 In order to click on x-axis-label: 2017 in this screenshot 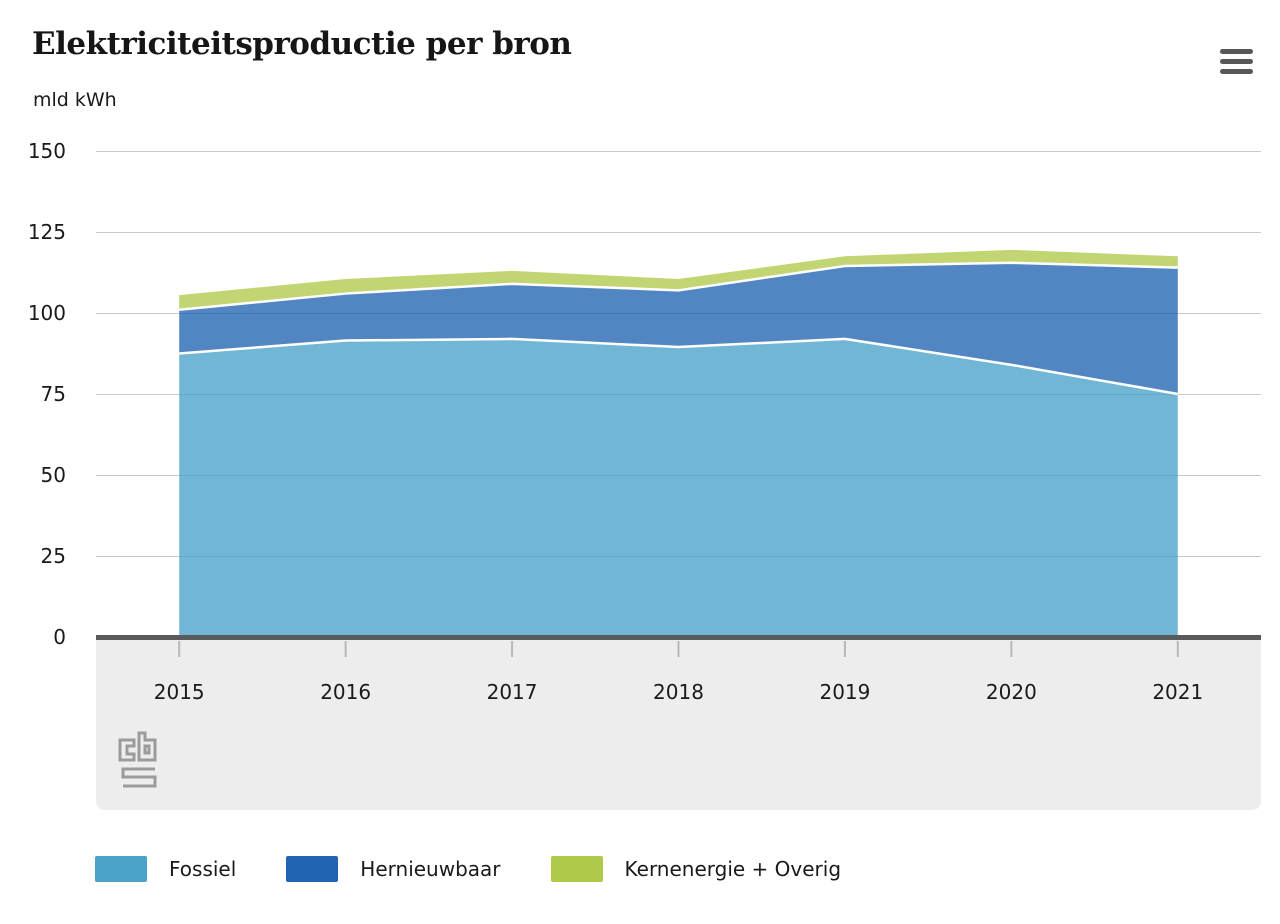, I will do `click(512, 692)`.